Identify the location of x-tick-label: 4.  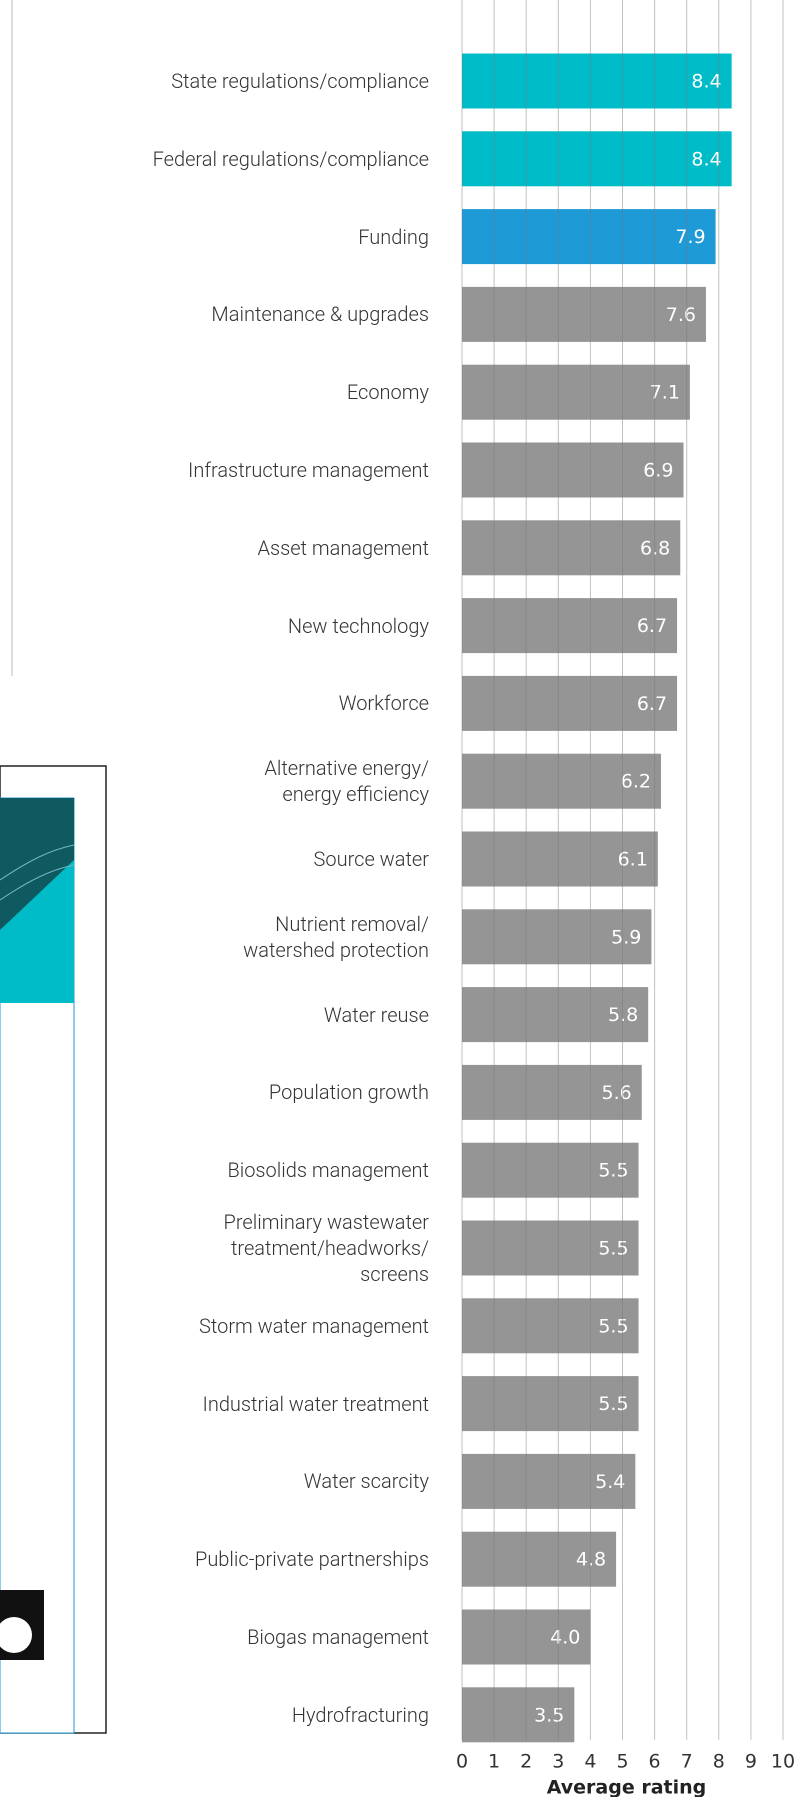
(590, 1762).